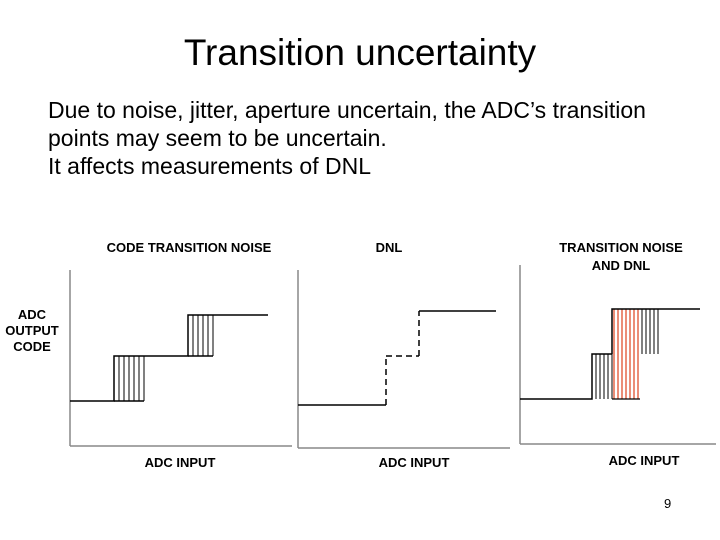  What do you see at coordinates (403, 355) in the screenshot?
I see `panel-dnl: DNL ADC INPUT` at bounding box center [403, 355].